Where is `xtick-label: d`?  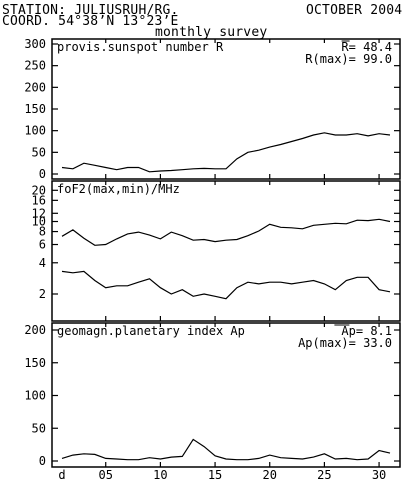 xtick-label: d is located at coordinates (61, 474).